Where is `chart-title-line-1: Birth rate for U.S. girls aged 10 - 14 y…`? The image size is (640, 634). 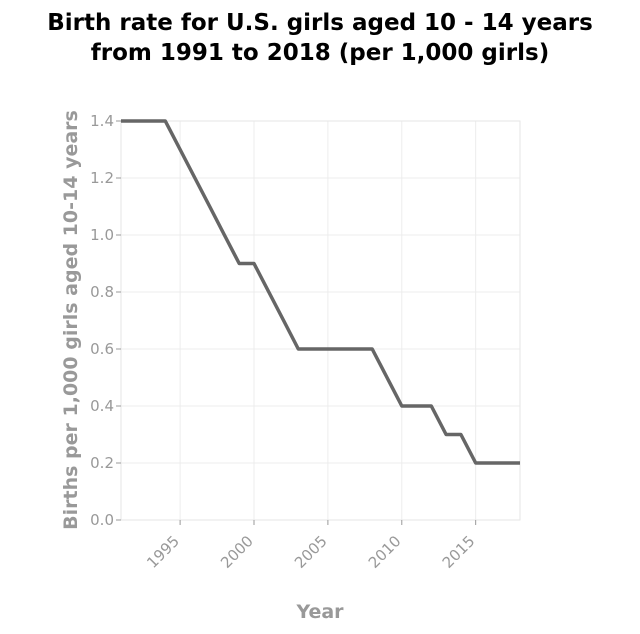
chart-title-line-1: Birth rate for U.S. girls aged 10 - 14 y… is located at coordinates (320, 23).